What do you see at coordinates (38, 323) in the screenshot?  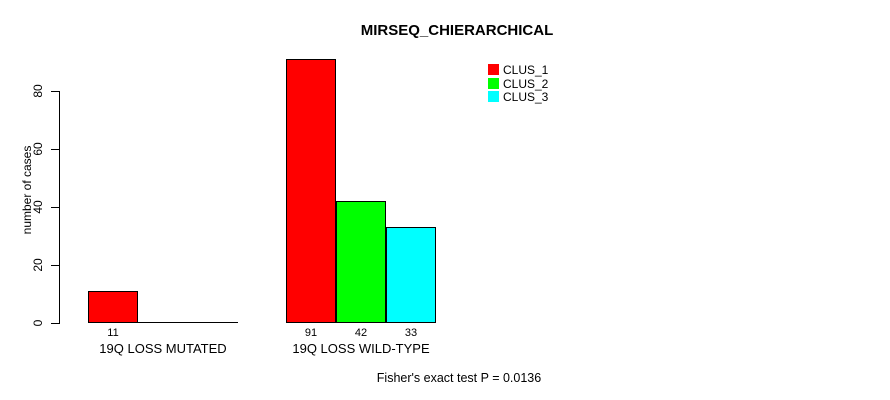 I see `y-tick-label: 0` at bounding box center [38, 323].